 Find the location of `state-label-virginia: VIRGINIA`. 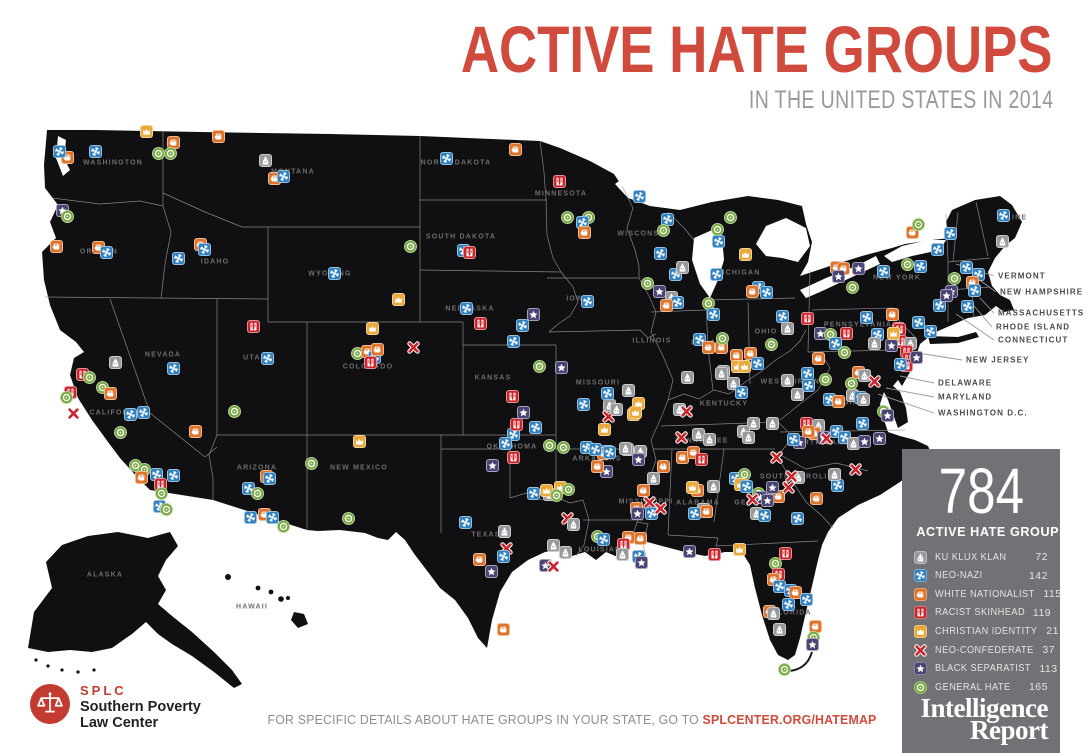

state-label-virginia: VIRGINIA is located at coordinates (848, 403).